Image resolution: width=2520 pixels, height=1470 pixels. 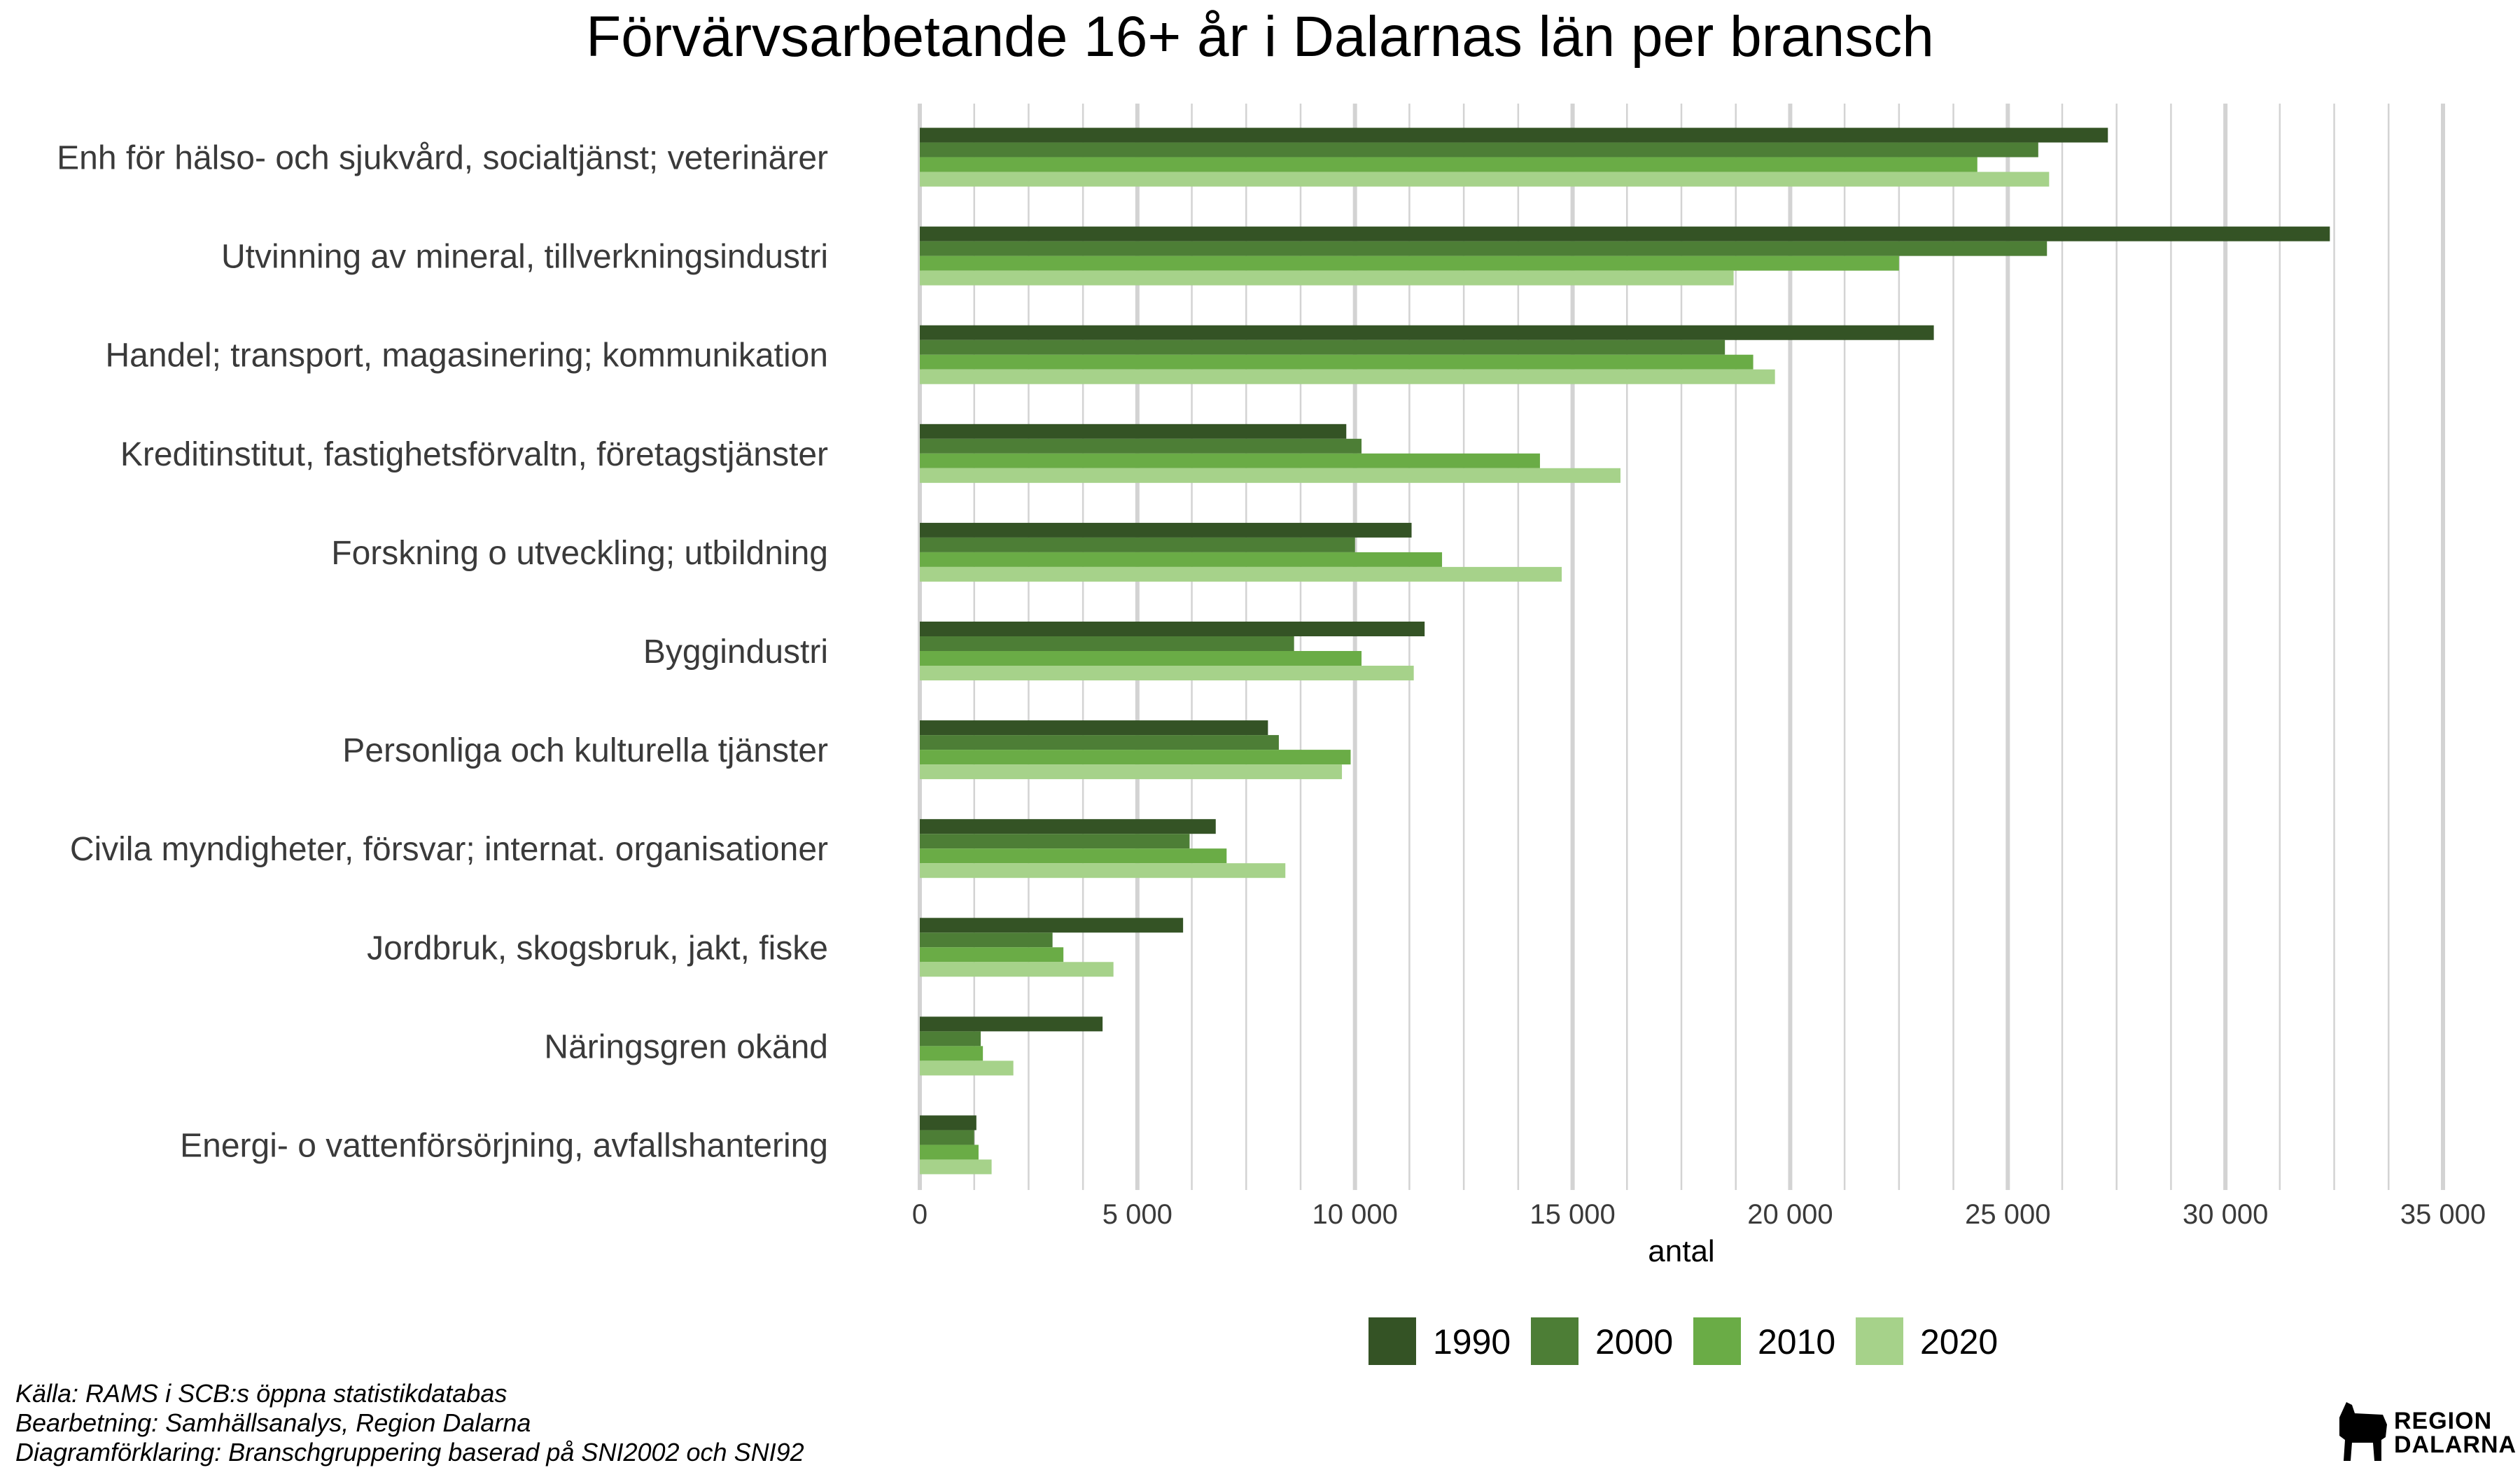 I want to click on x-tick-label: 0, so click(x=919, y=1214).